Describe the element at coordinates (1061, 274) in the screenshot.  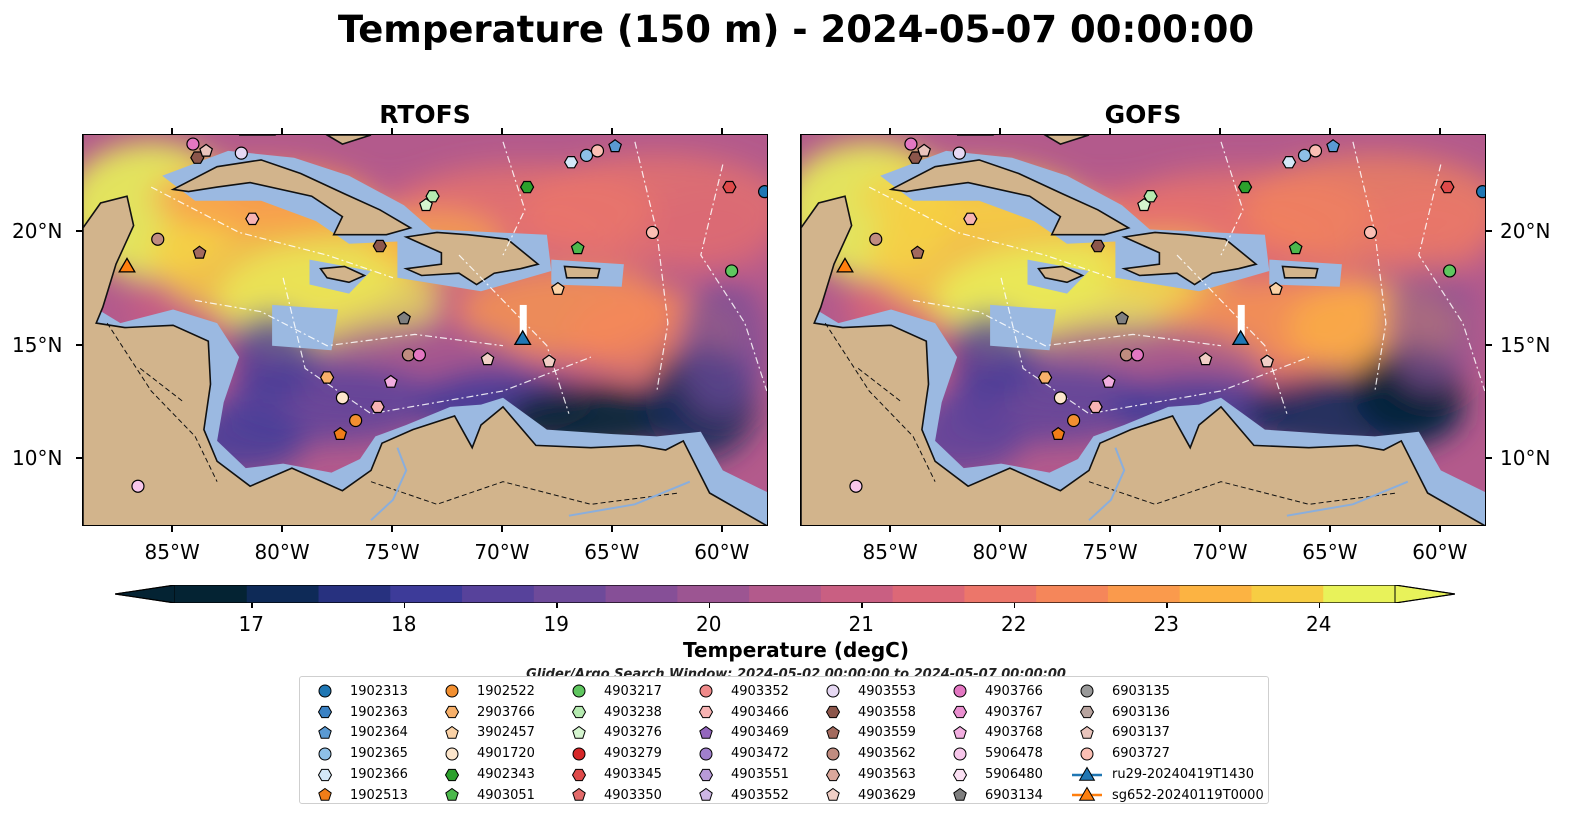
I see `jamaica-land` at that location.